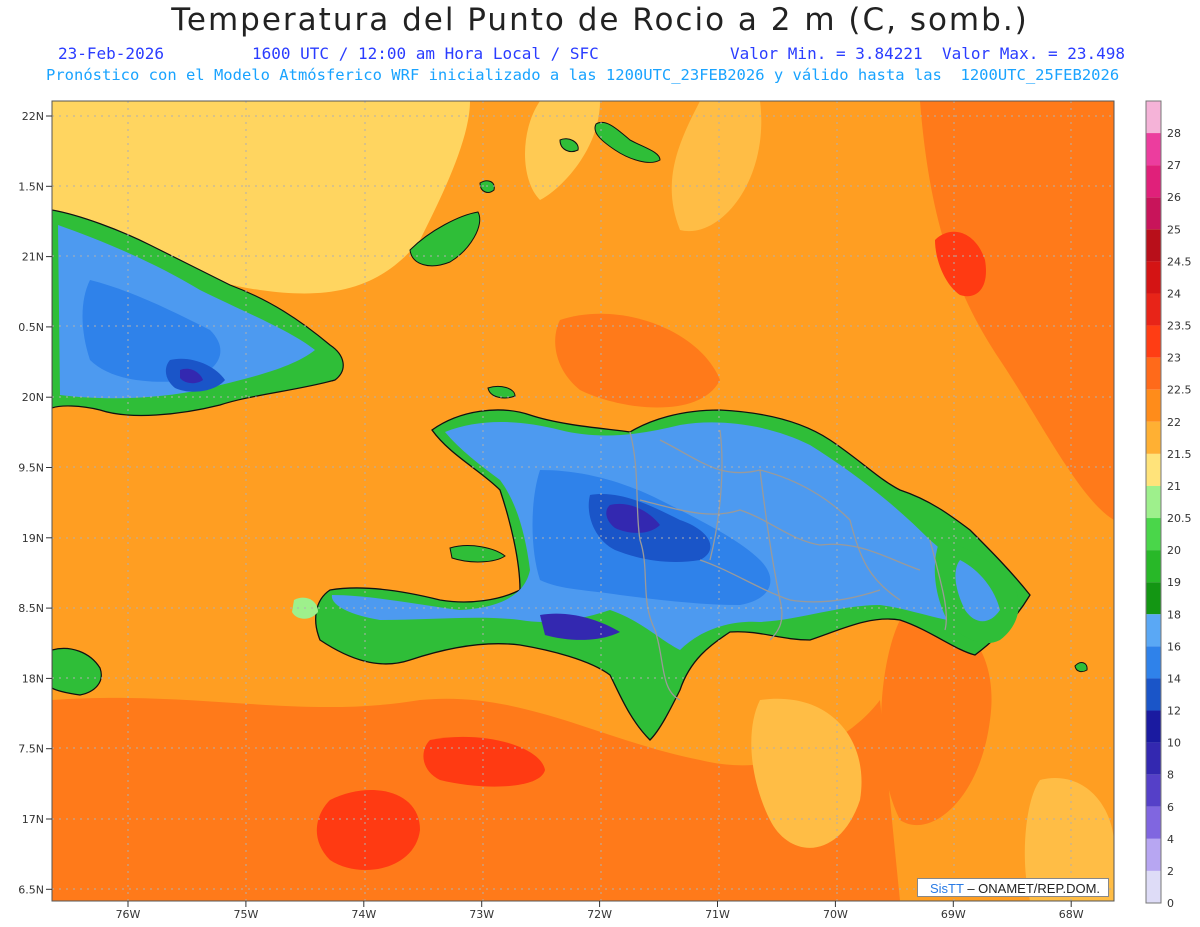  Describe the element at coordinates (33, 397) in the screenshot. I see `lat-label: 20N` at that location.